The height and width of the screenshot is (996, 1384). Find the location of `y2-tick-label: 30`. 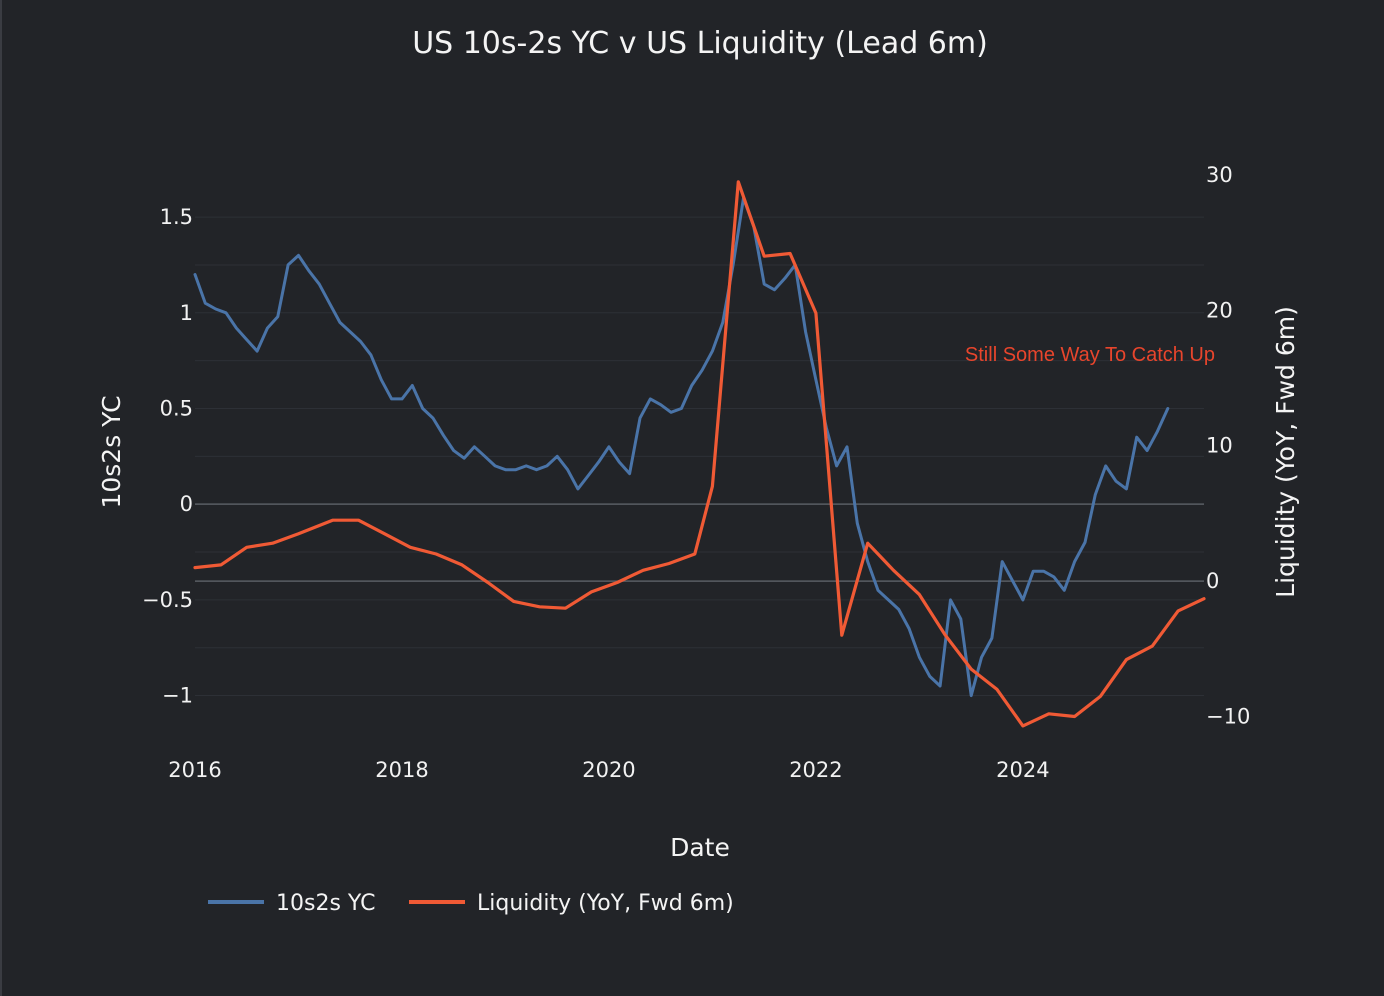

y2-tick-label: 30 is located at coordinates (1219, 175).